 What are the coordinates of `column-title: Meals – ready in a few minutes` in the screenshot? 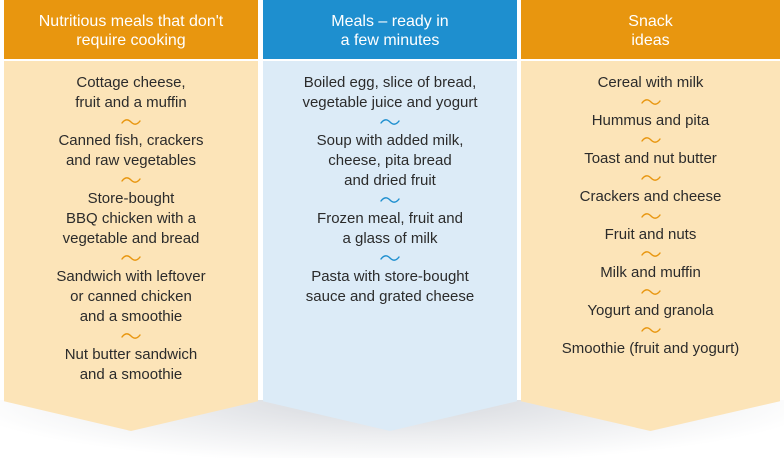 It's located at (390, 30).